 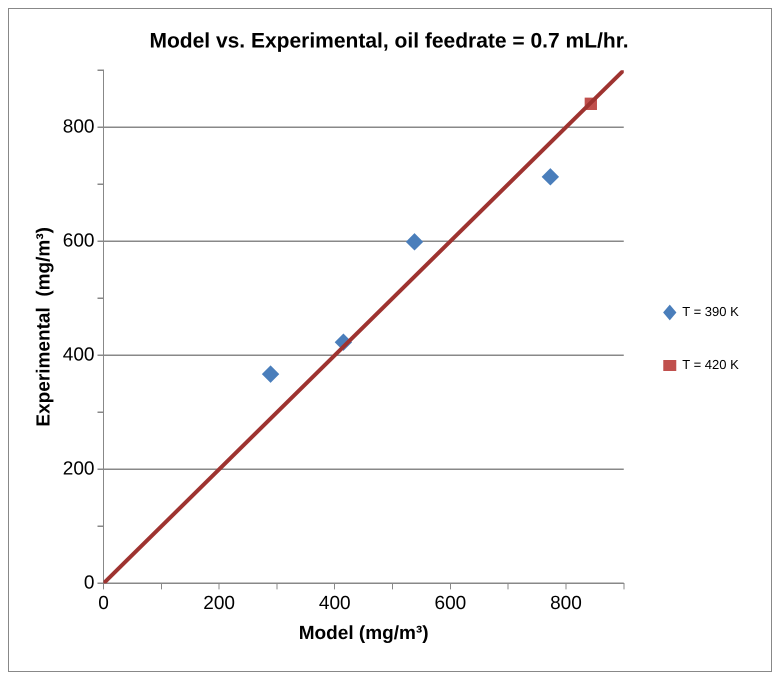 What do you see at coordinates (89, 583) in the screenshot?
I see `y-tick-label: 0` at bounding box center [89, 583].